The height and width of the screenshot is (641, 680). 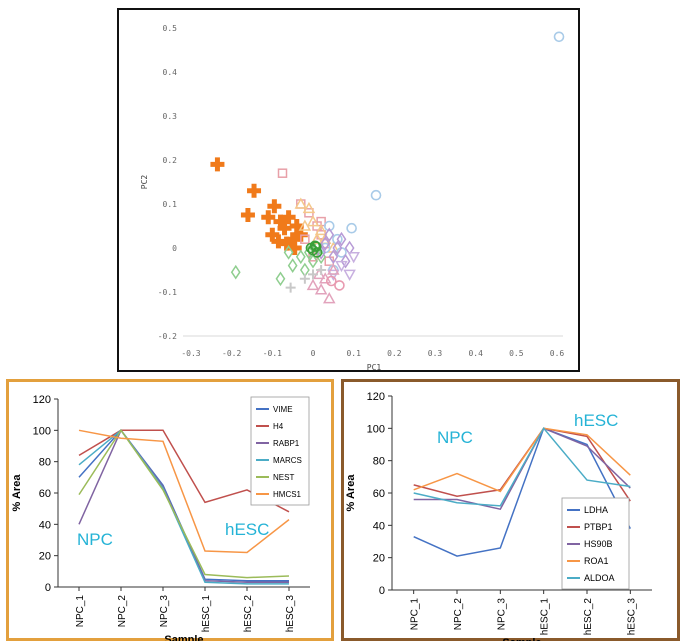 I want to click on y-tick-label: -0.1, so click(x=167, y=292).